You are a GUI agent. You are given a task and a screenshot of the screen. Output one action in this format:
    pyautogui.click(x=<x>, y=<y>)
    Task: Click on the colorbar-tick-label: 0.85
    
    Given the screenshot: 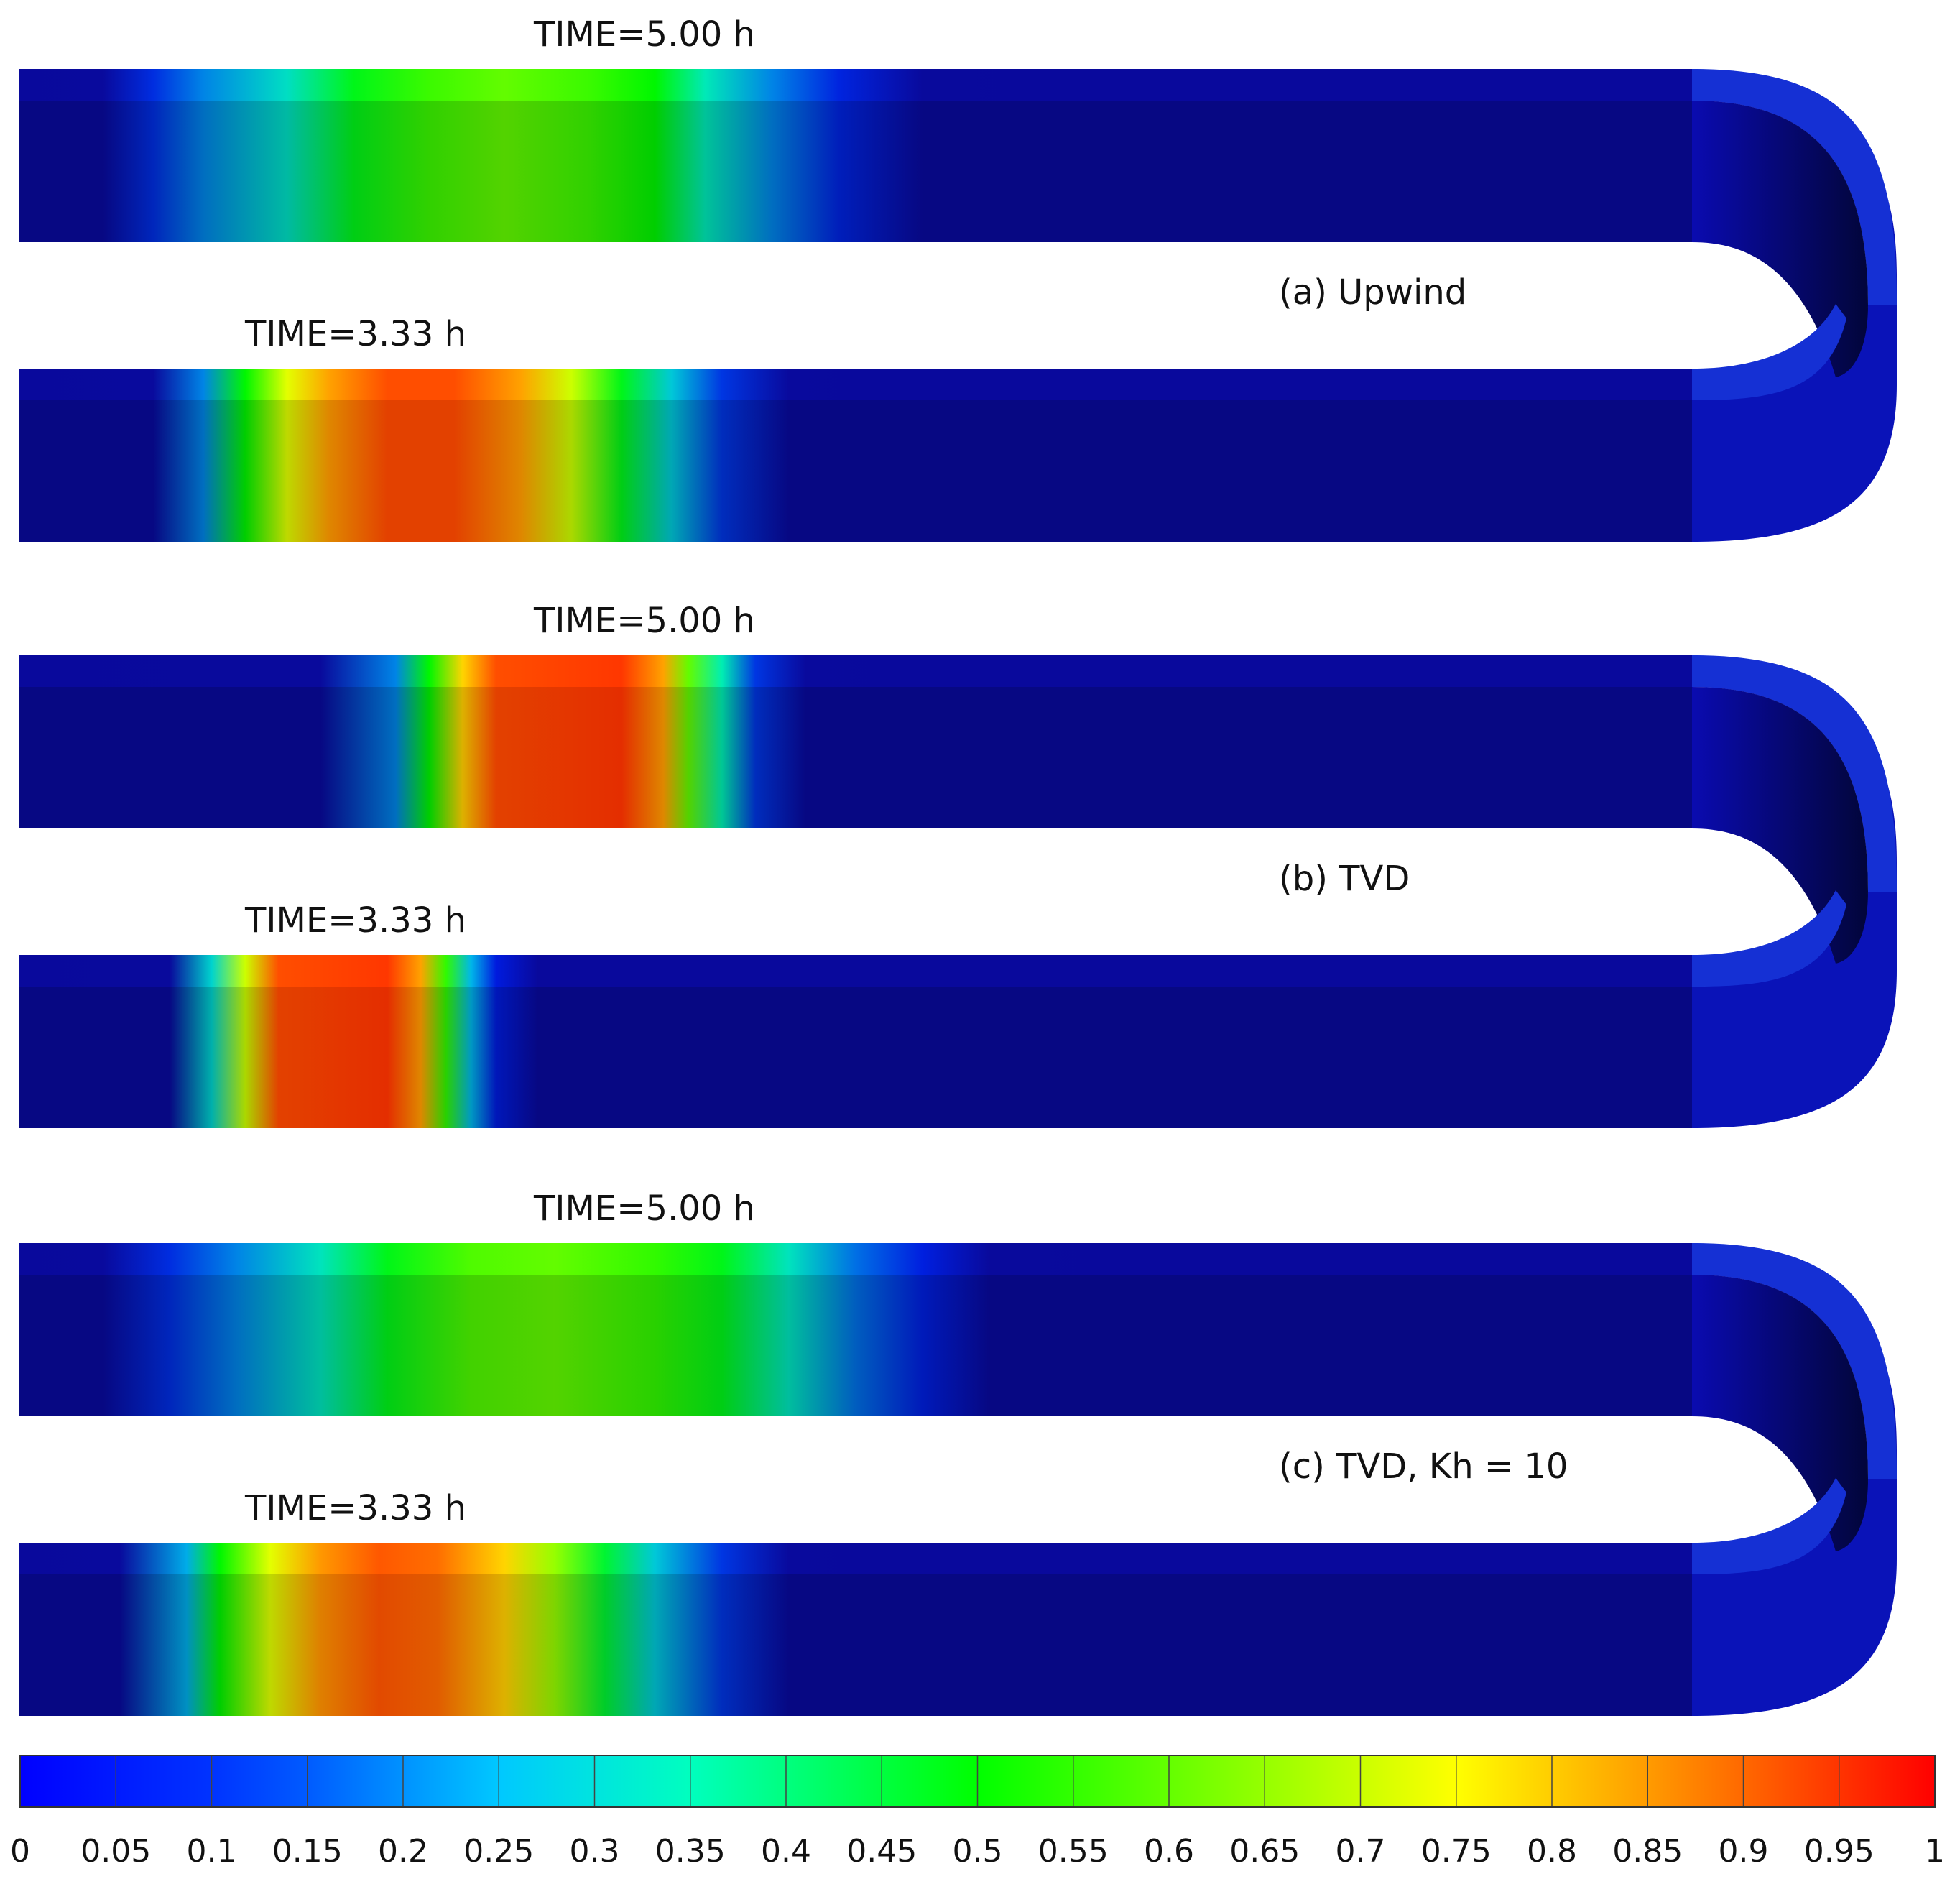 What is the action you would take?
    pyautogui.click(x=1648, y=1852)
    